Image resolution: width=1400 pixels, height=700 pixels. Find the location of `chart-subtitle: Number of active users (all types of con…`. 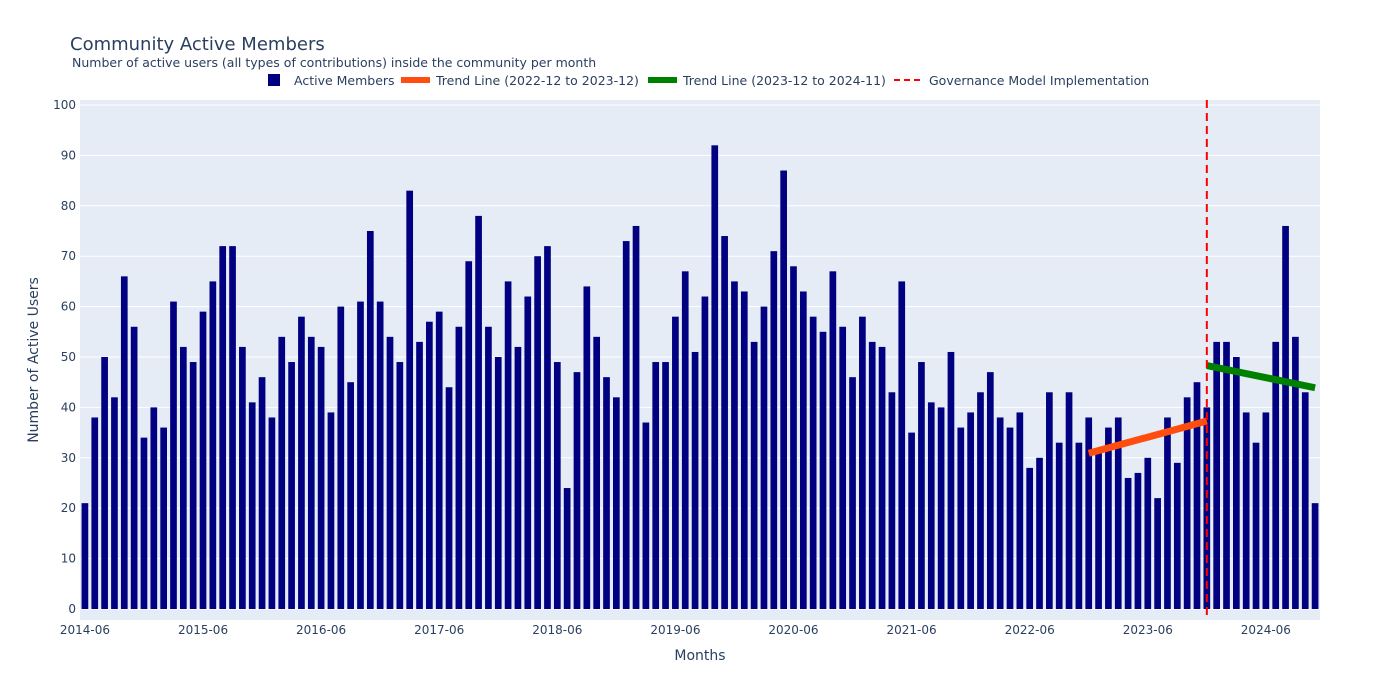

chart-subtitle: Number of active users (all types of con… is located at coordinates (334, 62).